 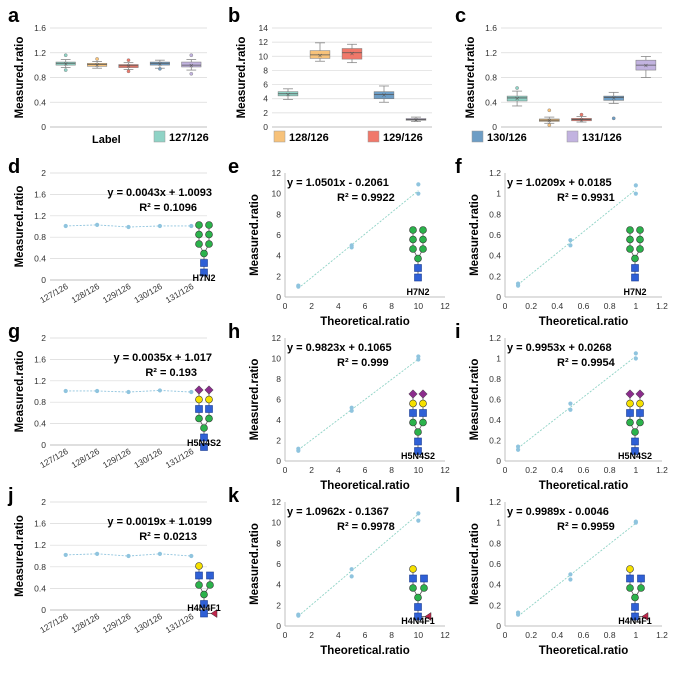 I want to click on y-tick-label: 0.6, so click(x=495, y=400).